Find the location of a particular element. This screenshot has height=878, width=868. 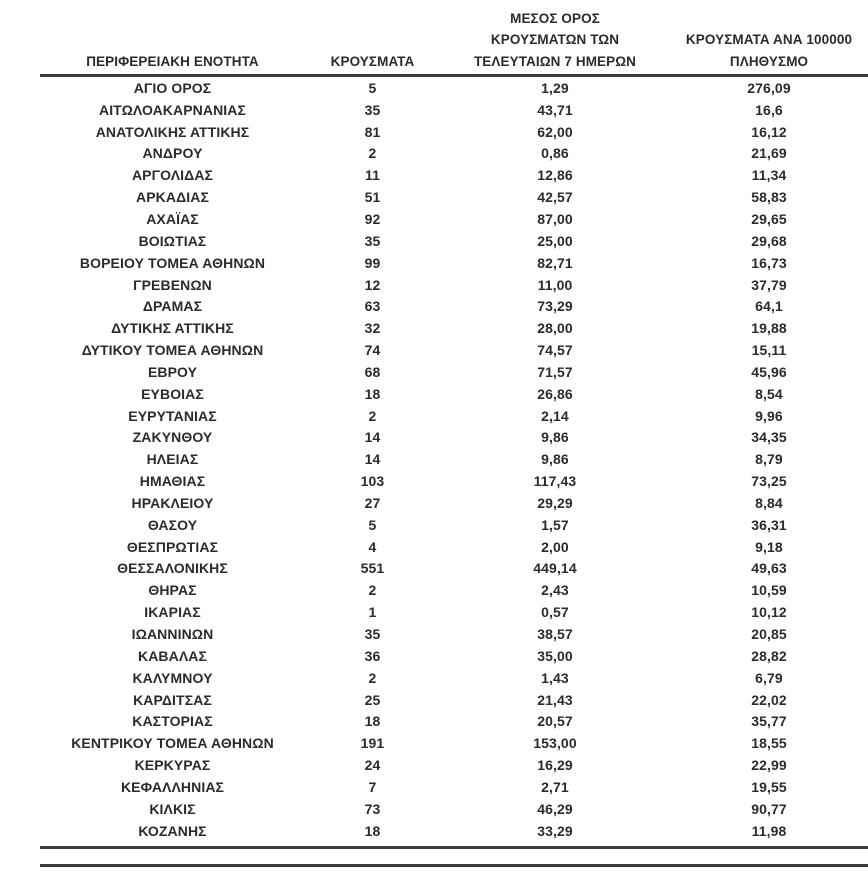

cell-avg-7day: 46,29 is located at coordinates (555, 808).